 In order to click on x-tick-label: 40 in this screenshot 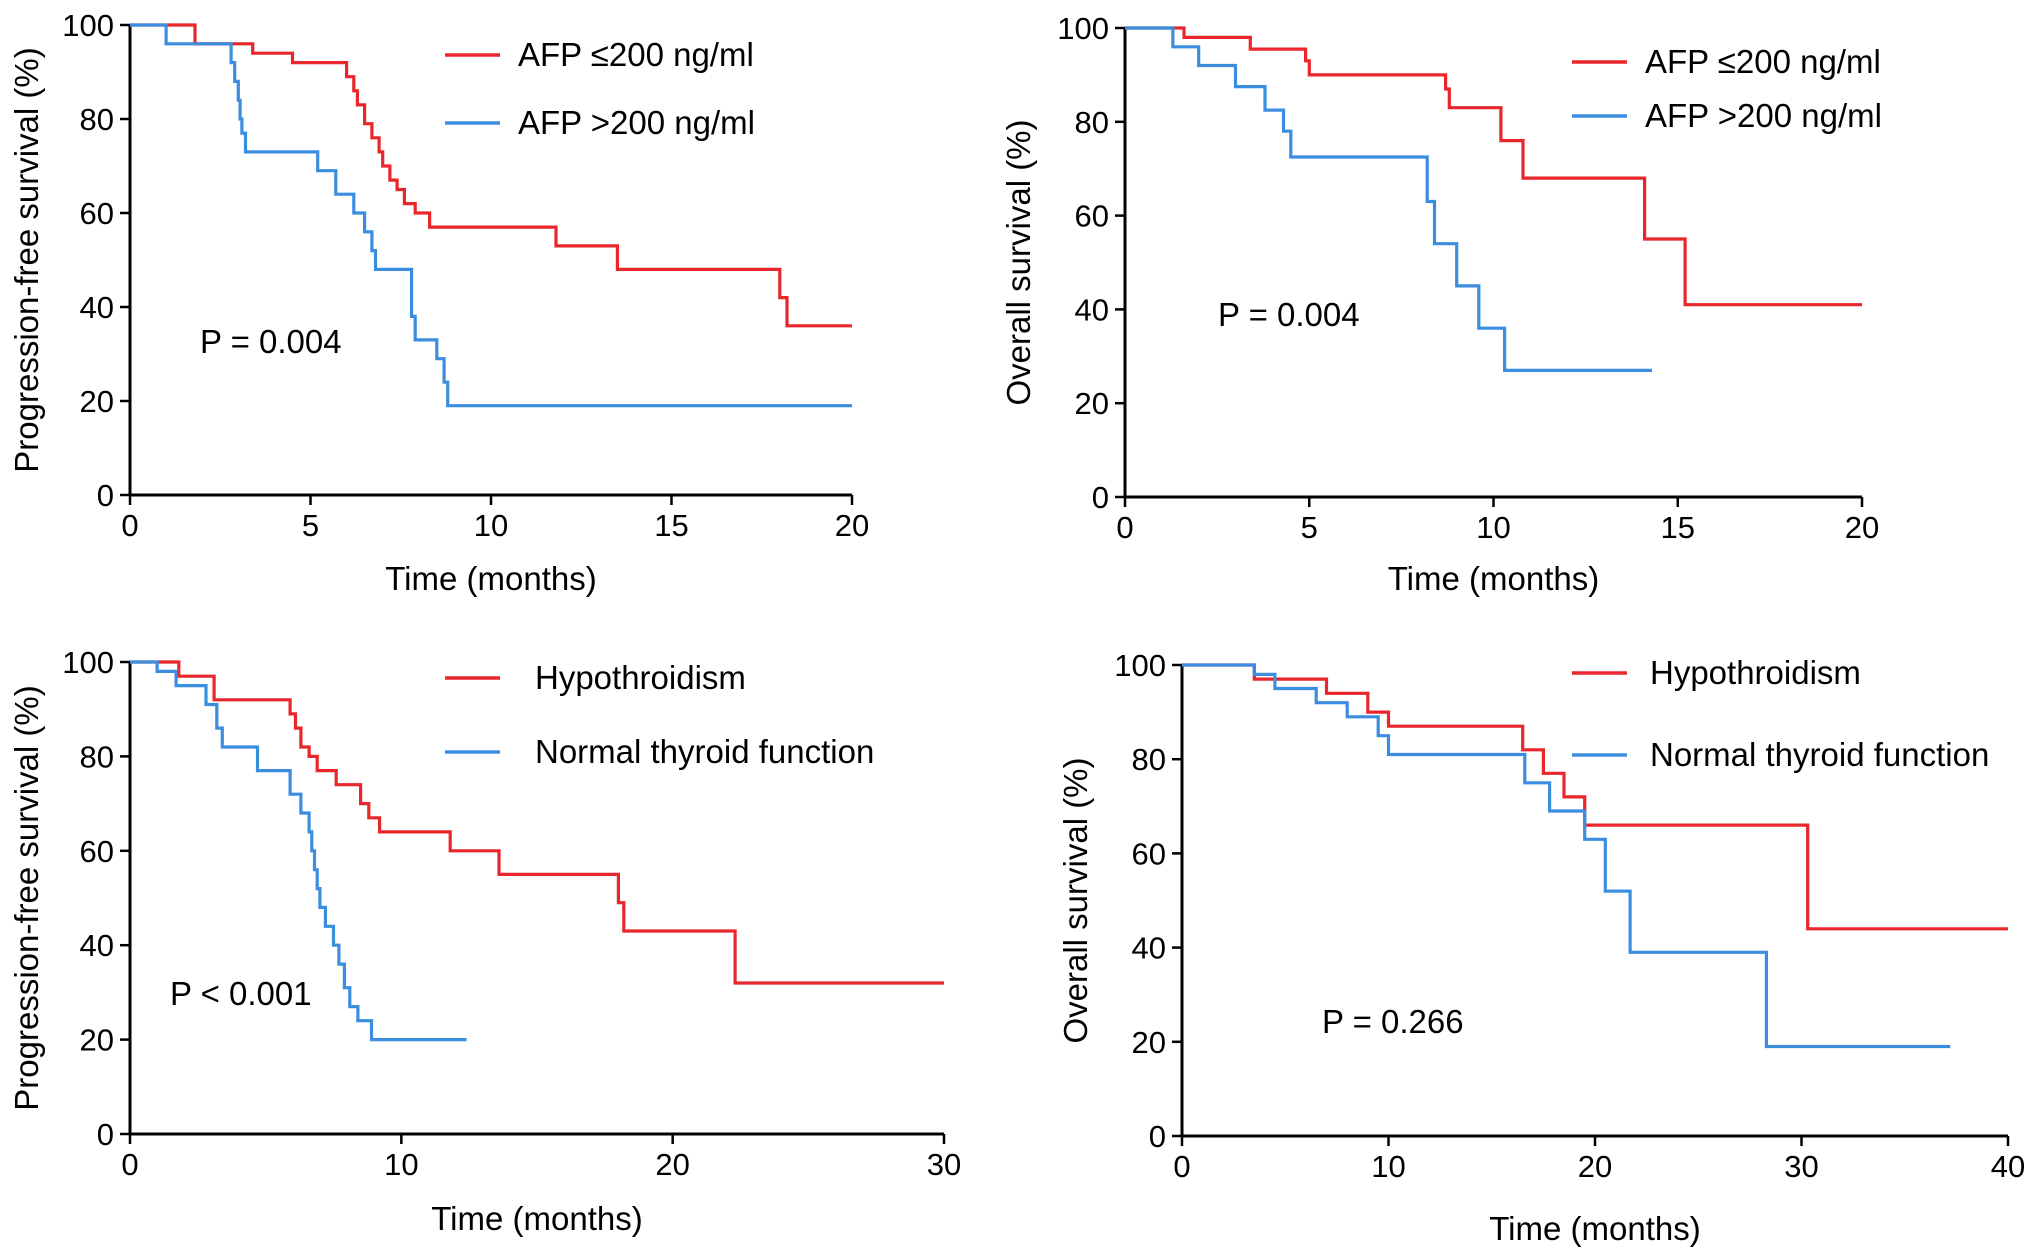, I will do `click(2008, 1166)`.